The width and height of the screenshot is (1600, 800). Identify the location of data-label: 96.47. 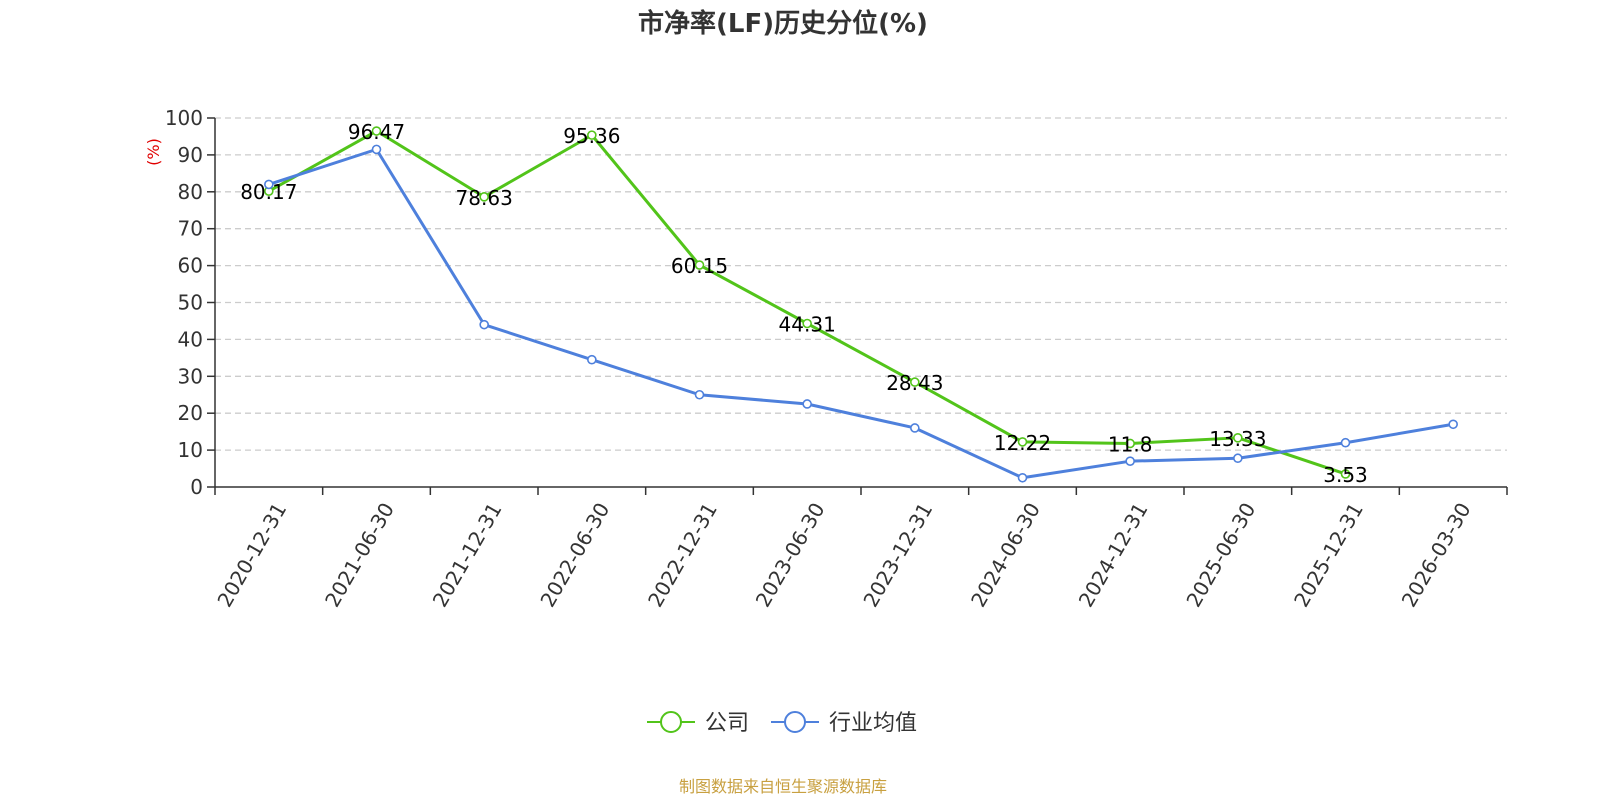
(376, 132).